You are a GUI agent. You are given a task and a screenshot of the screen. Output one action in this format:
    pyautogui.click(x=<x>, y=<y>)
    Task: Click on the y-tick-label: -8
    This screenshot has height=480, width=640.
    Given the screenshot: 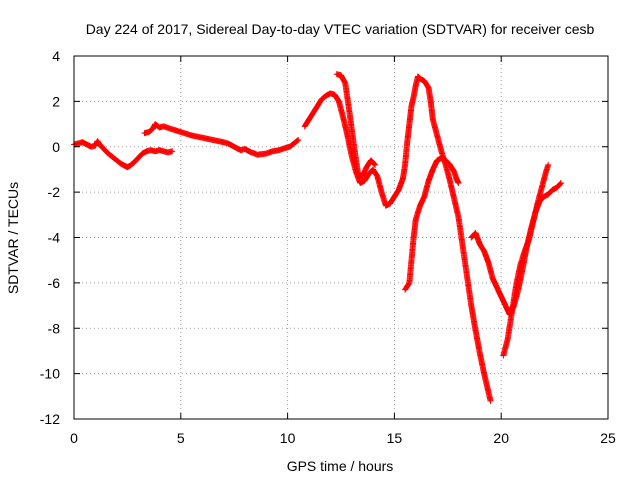 What is the action you would take?
    pyautogui.click(x=54, y=328)
    